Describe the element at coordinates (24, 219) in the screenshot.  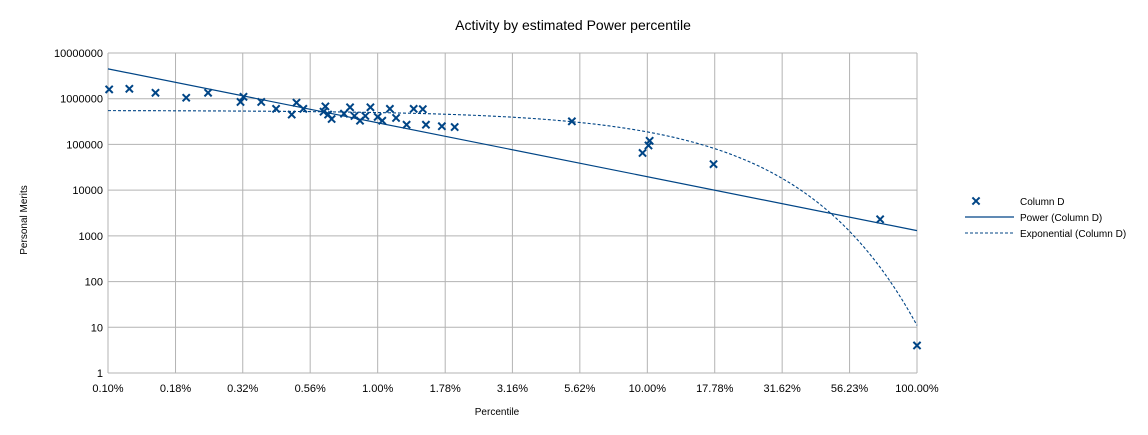
I see `y-axis-title: Personal Merits` at that location.